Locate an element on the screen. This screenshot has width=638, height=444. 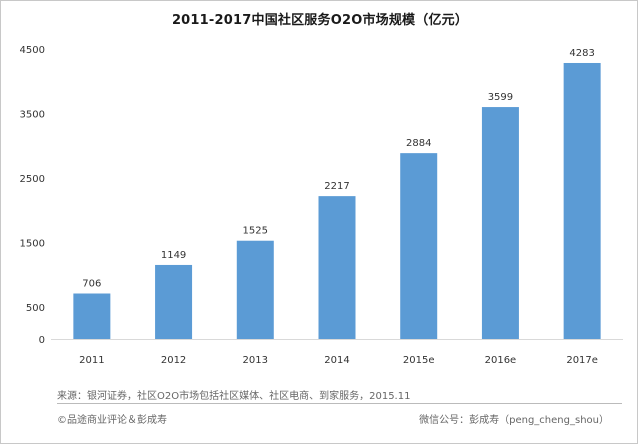
copyright-text: ©品途商业评论＆彭成寿 is located at coordinates (112, 420).